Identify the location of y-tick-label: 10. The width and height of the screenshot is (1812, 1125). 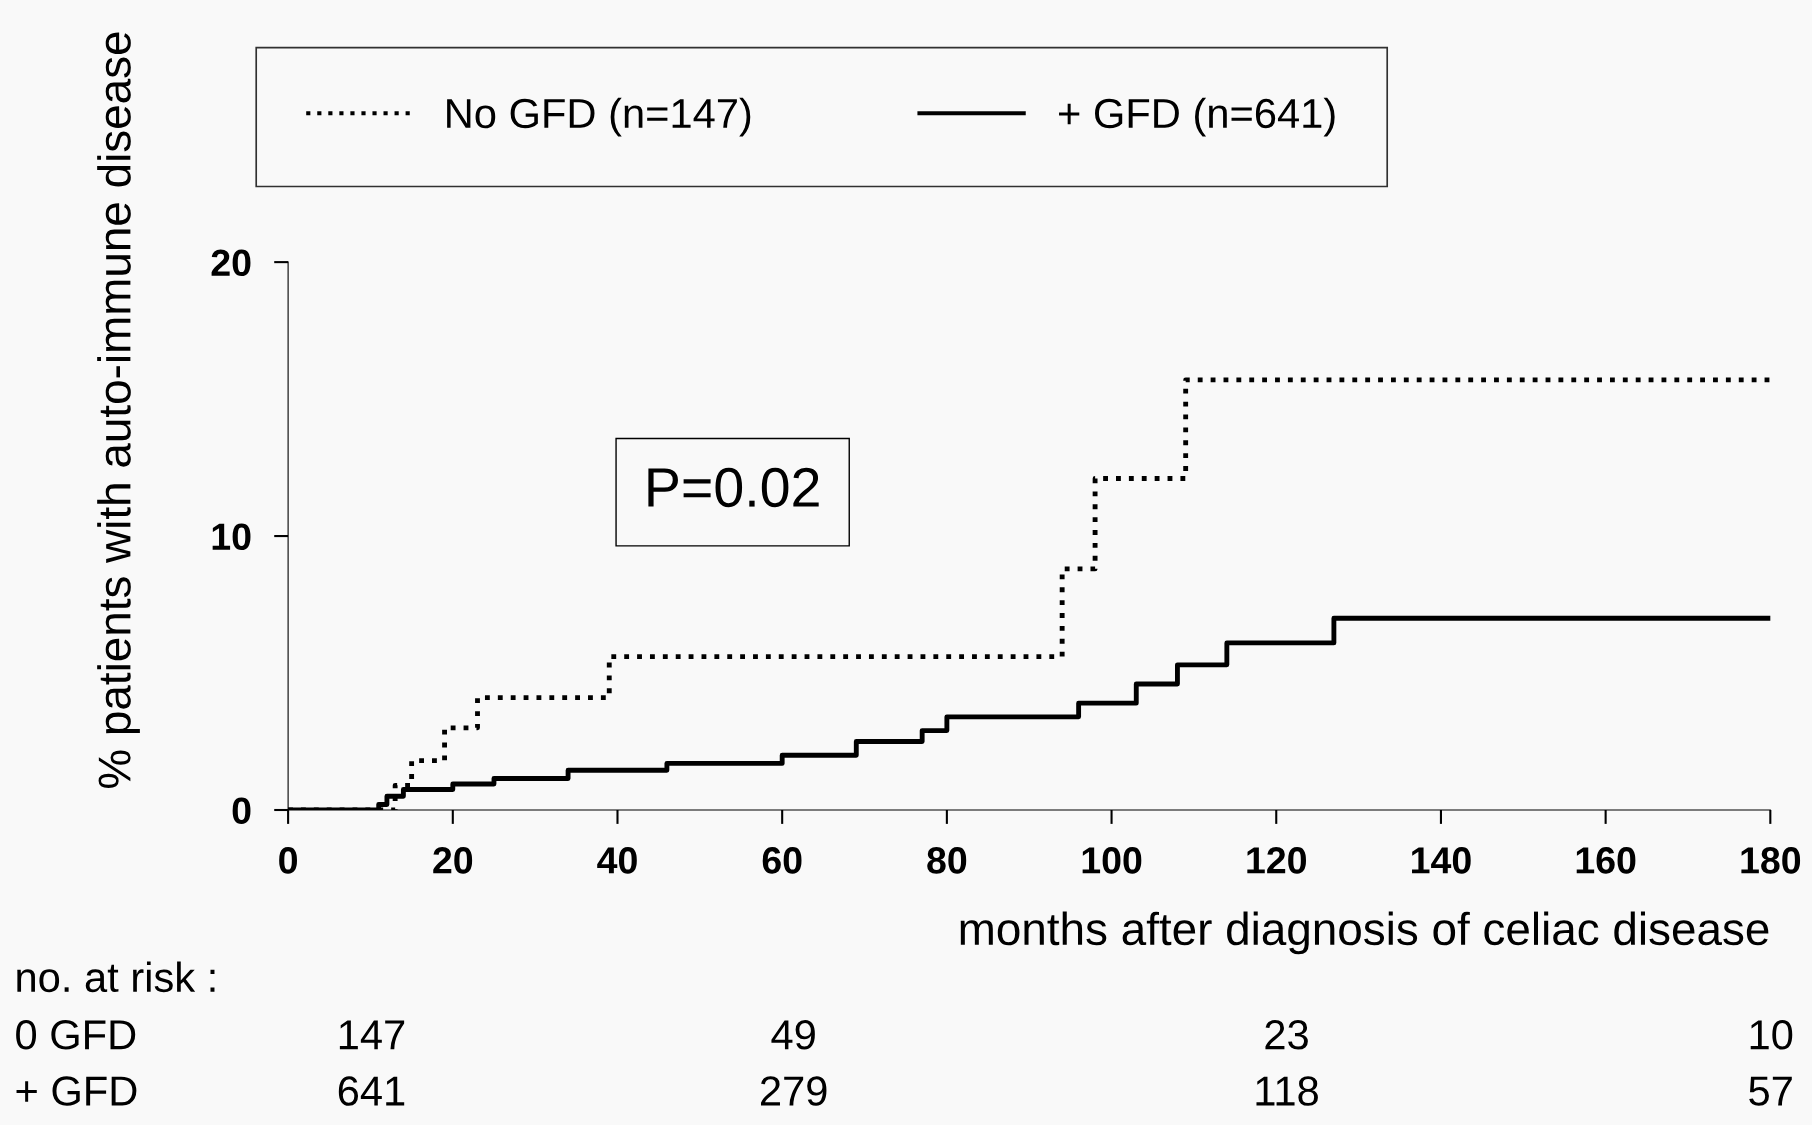
(231, 537).